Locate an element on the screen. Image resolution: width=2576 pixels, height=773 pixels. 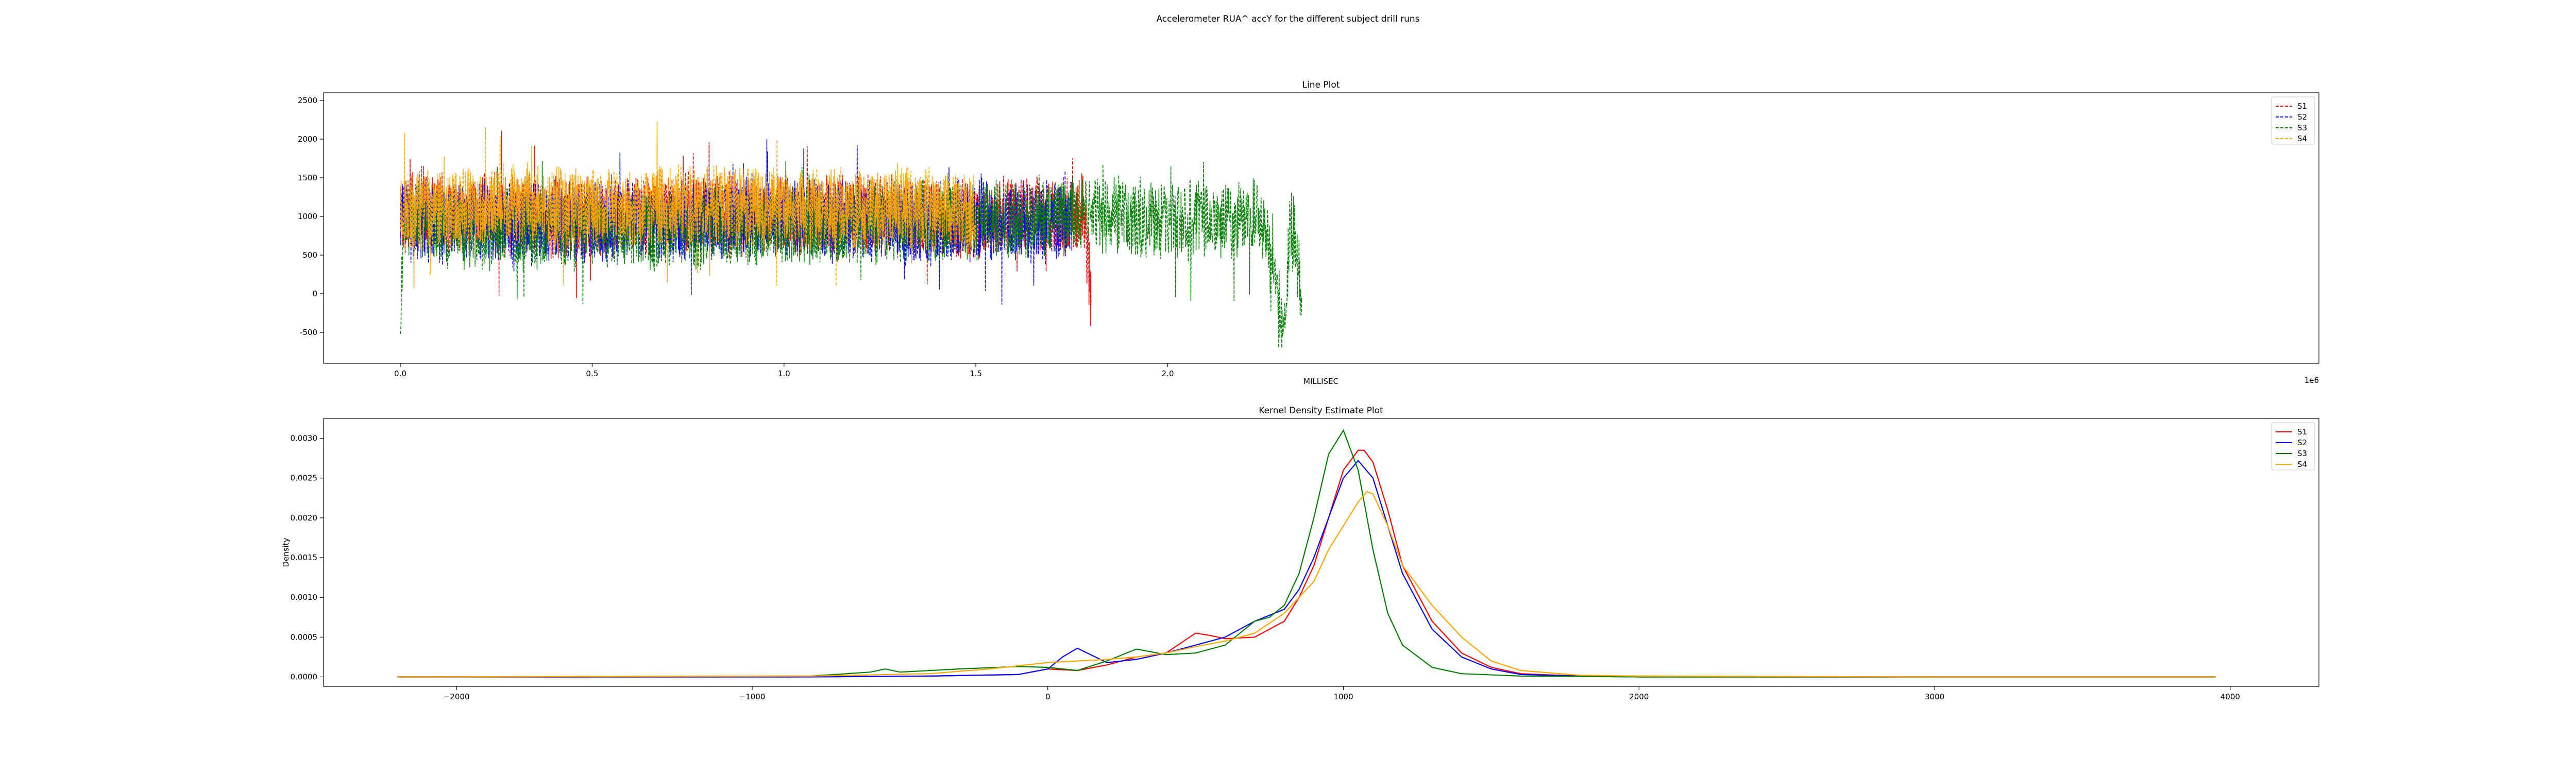
line-plot-x-tick-label: 1.0 is located at coordinates (784, 373).